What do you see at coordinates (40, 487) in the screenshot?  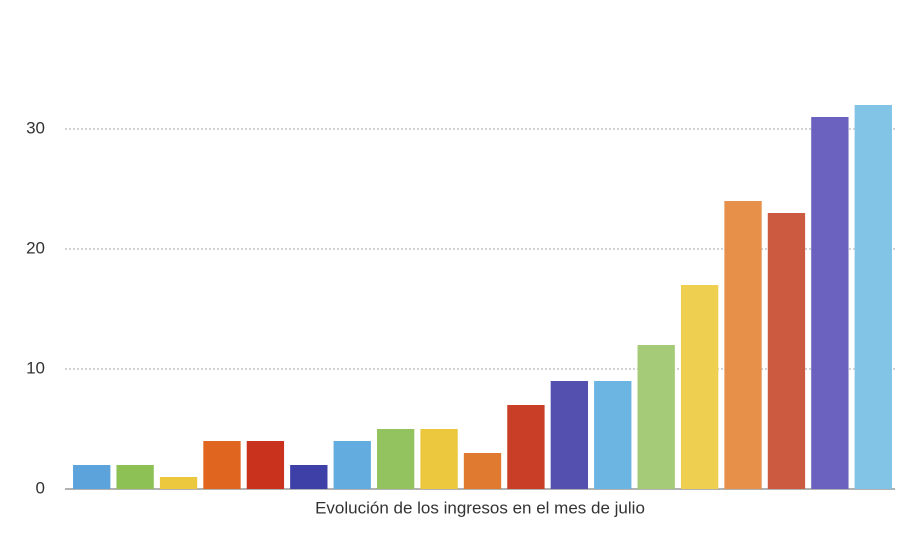 I see `y-tick-label: 0` at bounding box center [40, 487].